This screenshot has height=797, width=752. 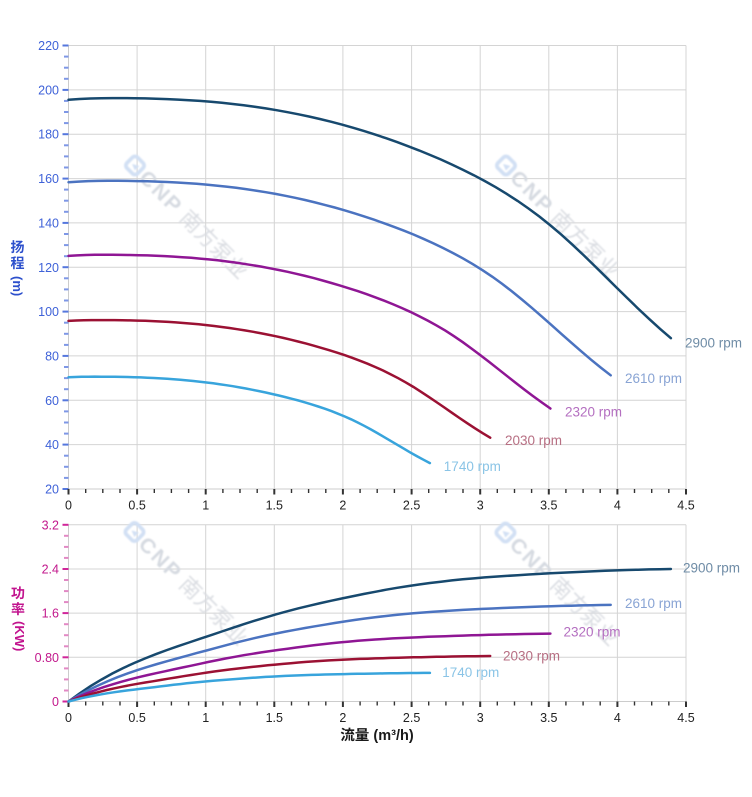 What do you see at coordinates (47, 658) in the screenshot?
I see `svg-text: 0.80` at bounding box center [47, 658].